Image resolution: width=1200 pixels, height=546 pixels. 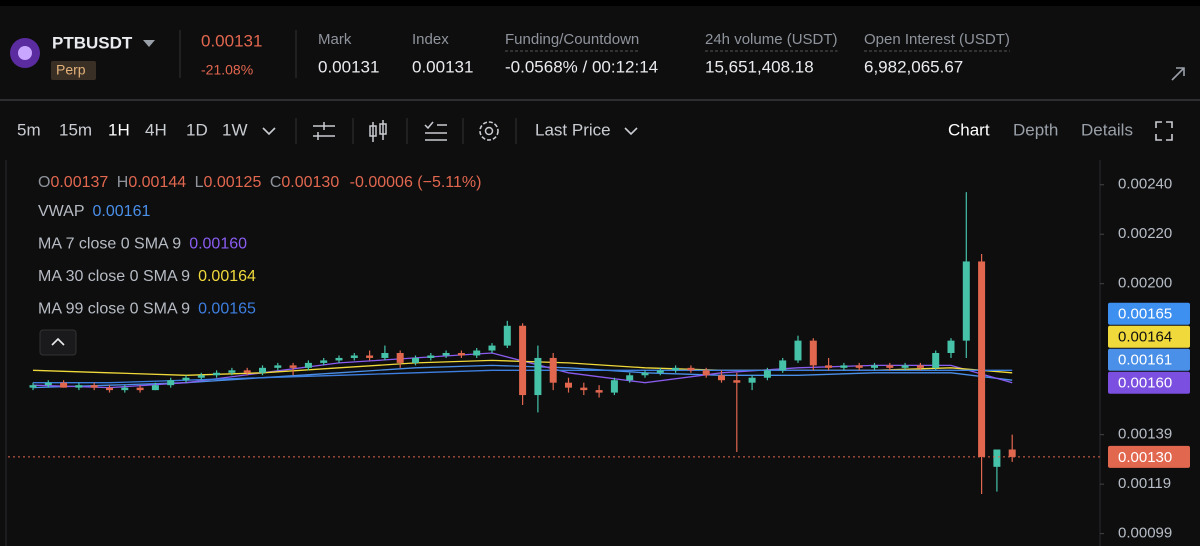 What do you see at coordinates (197, 129) in the screenshot?
I see `interval: 1D` at bounding box center [197, 129].